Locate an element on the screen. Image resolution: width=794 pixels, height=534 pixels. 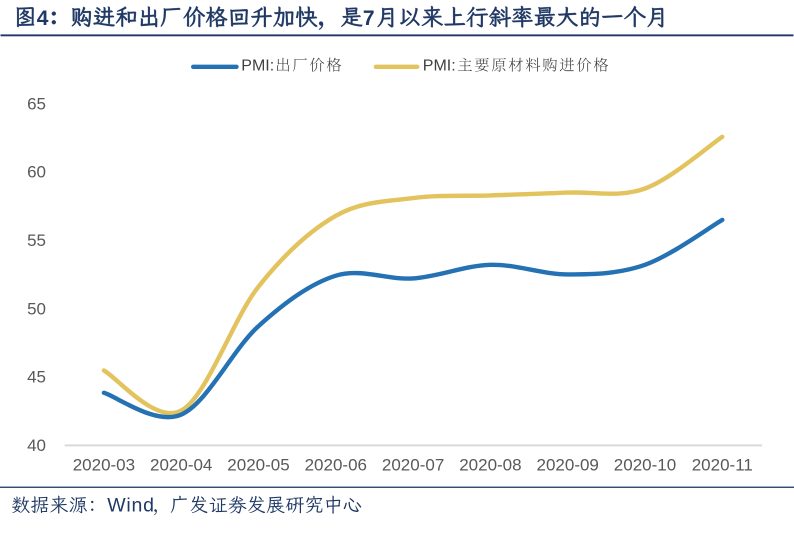
svg-text: 2020-04 is located at coordinates (181, 465).